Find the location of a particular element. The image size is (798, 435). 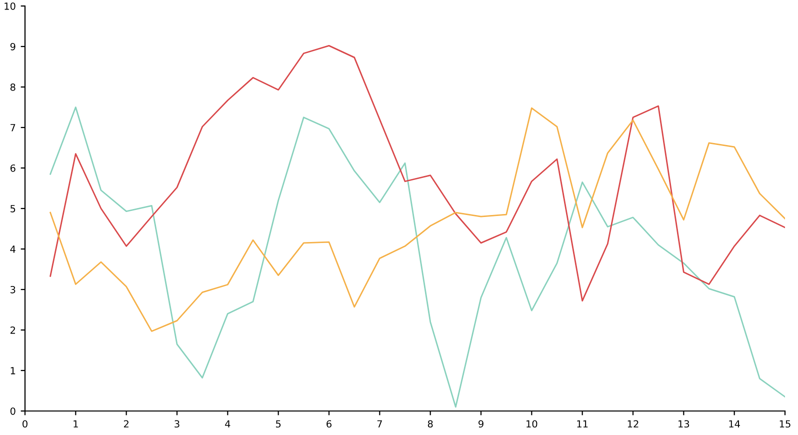

x-tick-label: 13 is located at coordinates (684, 424).